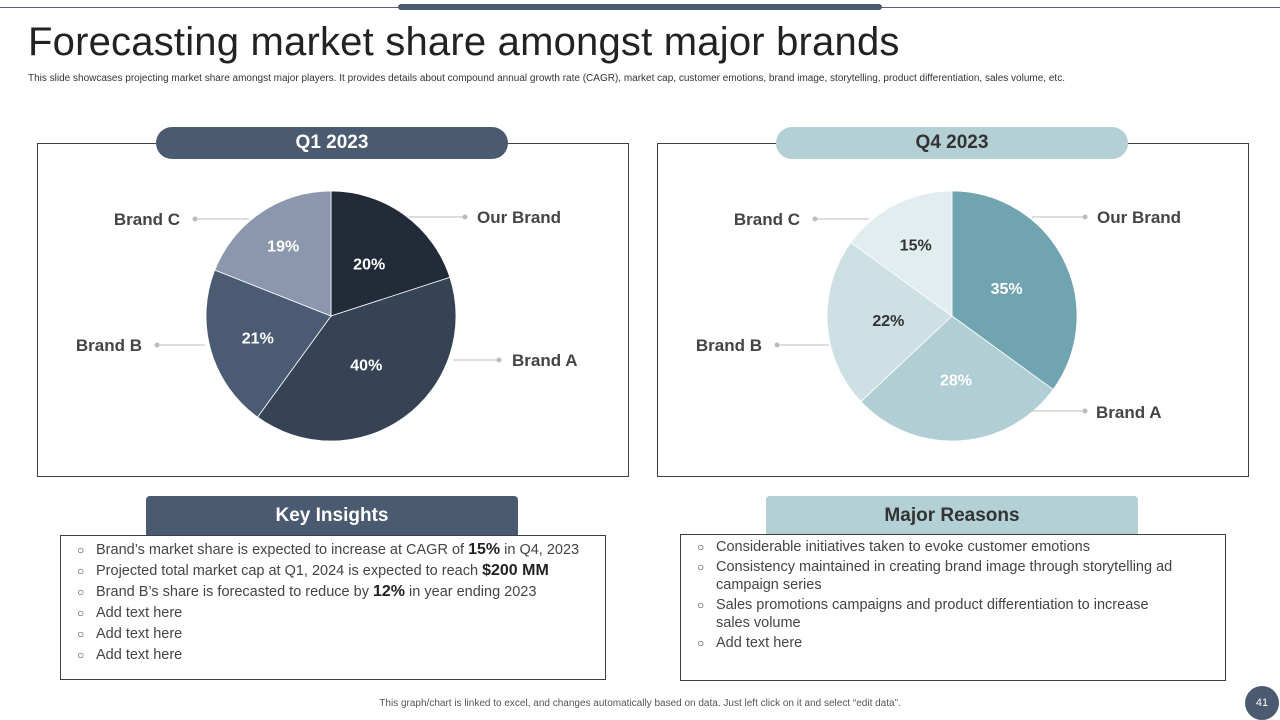 The width and height of the screenshot is (1280, 720). Describe the element at coordinates (1262, 703) in the screenshot. I see `page-number-badge: 41` at that location.